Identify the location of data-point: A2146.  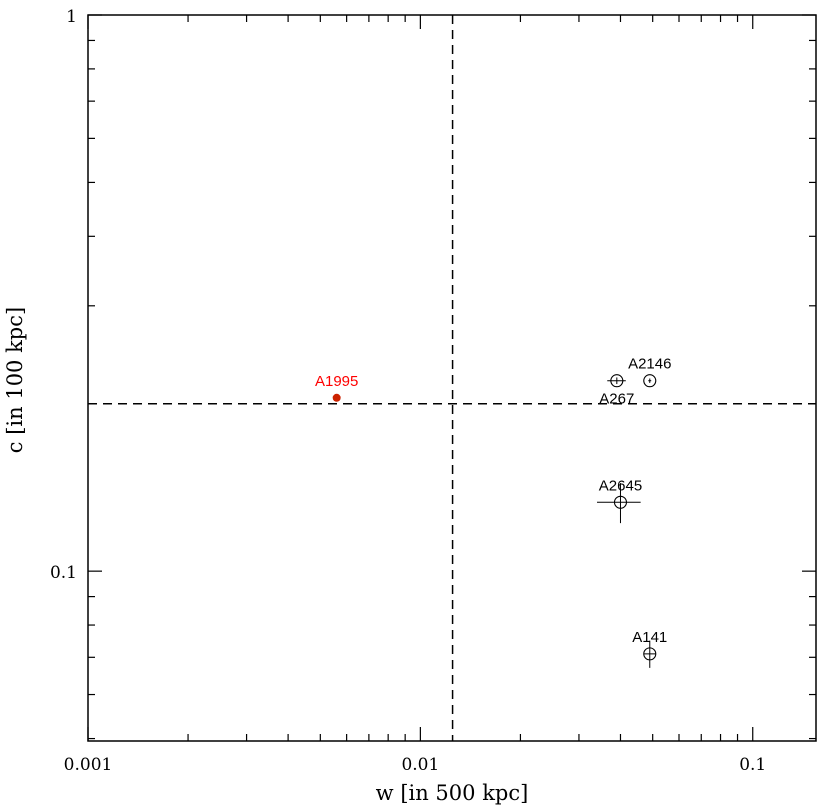
(649, 372).